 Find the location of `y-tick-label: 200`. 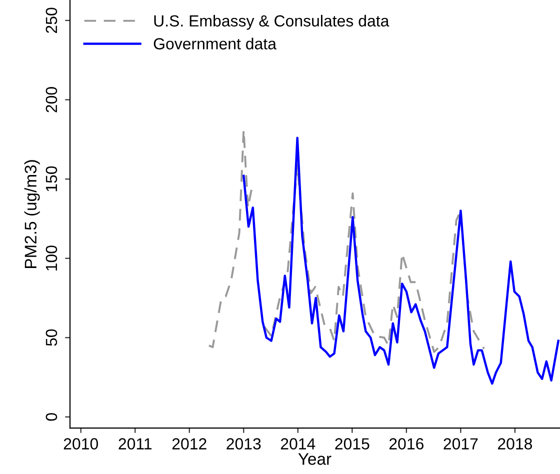

y-tick-label: 200 is located at coordinates (52, 99).